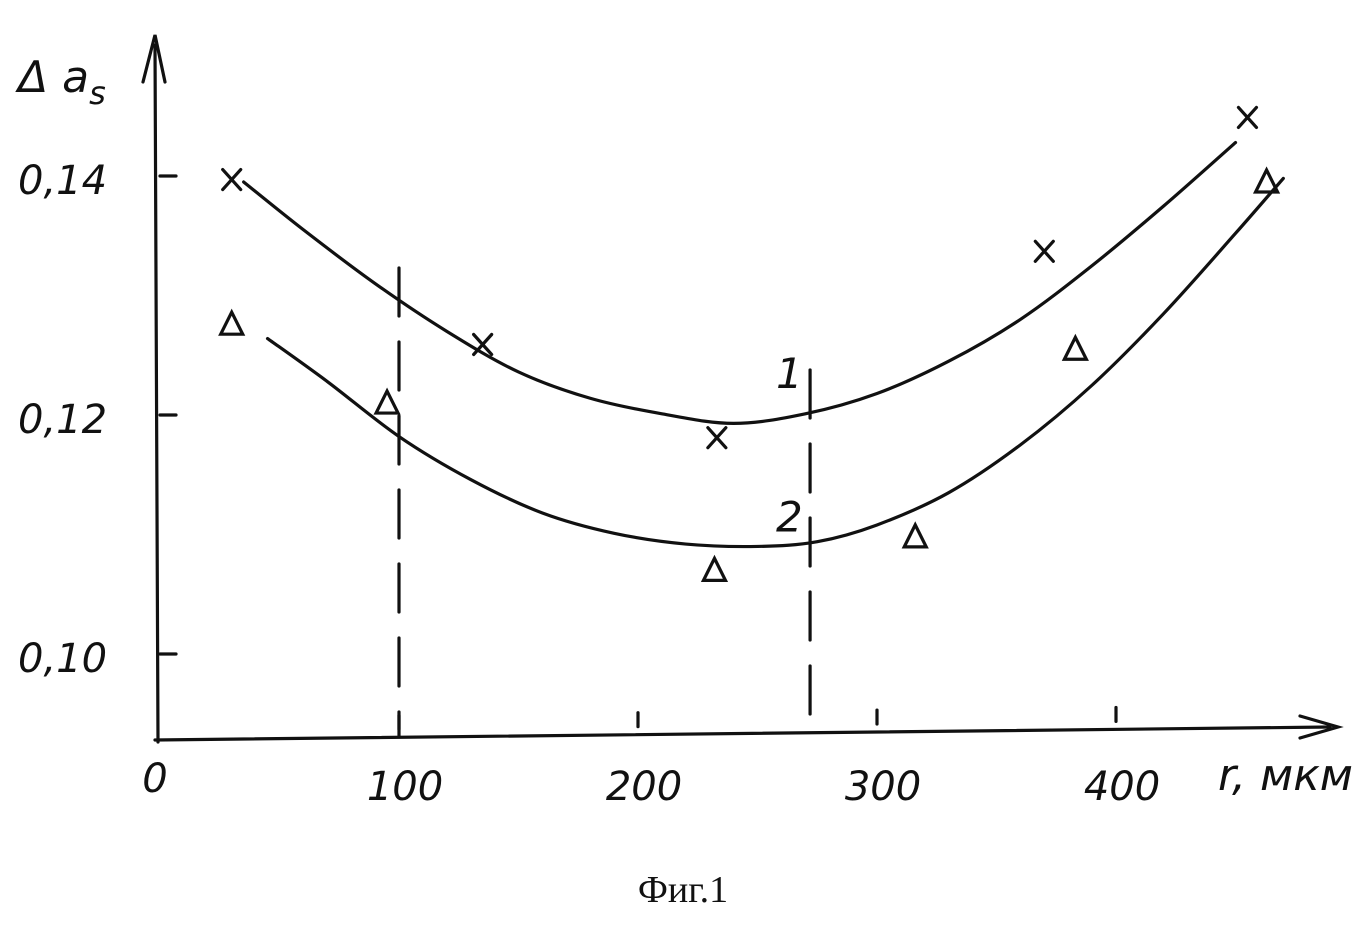 The width and height of the screenshot is (1367, 927). I want to click on y-axis-label: Δ as, so click(60, 82).